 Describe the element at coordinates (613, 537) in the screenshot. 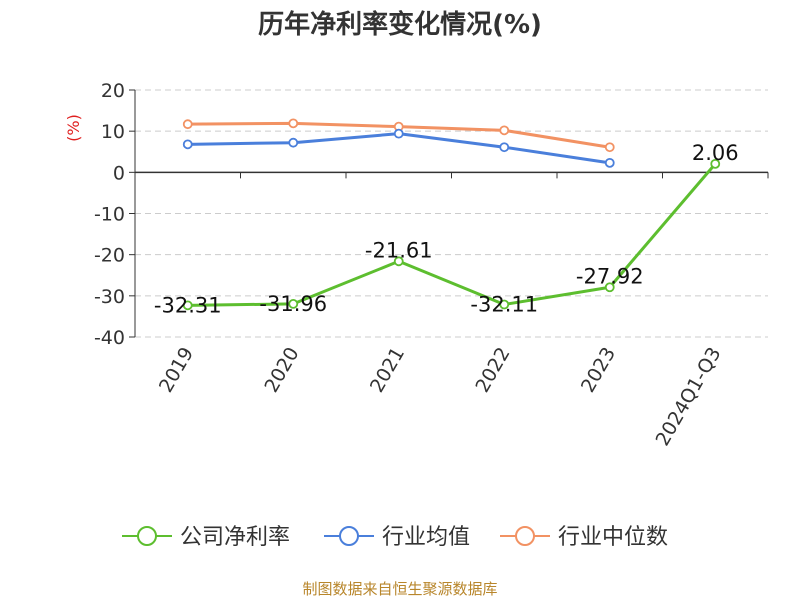

I see `legend-label: 行业中位数` at that location.